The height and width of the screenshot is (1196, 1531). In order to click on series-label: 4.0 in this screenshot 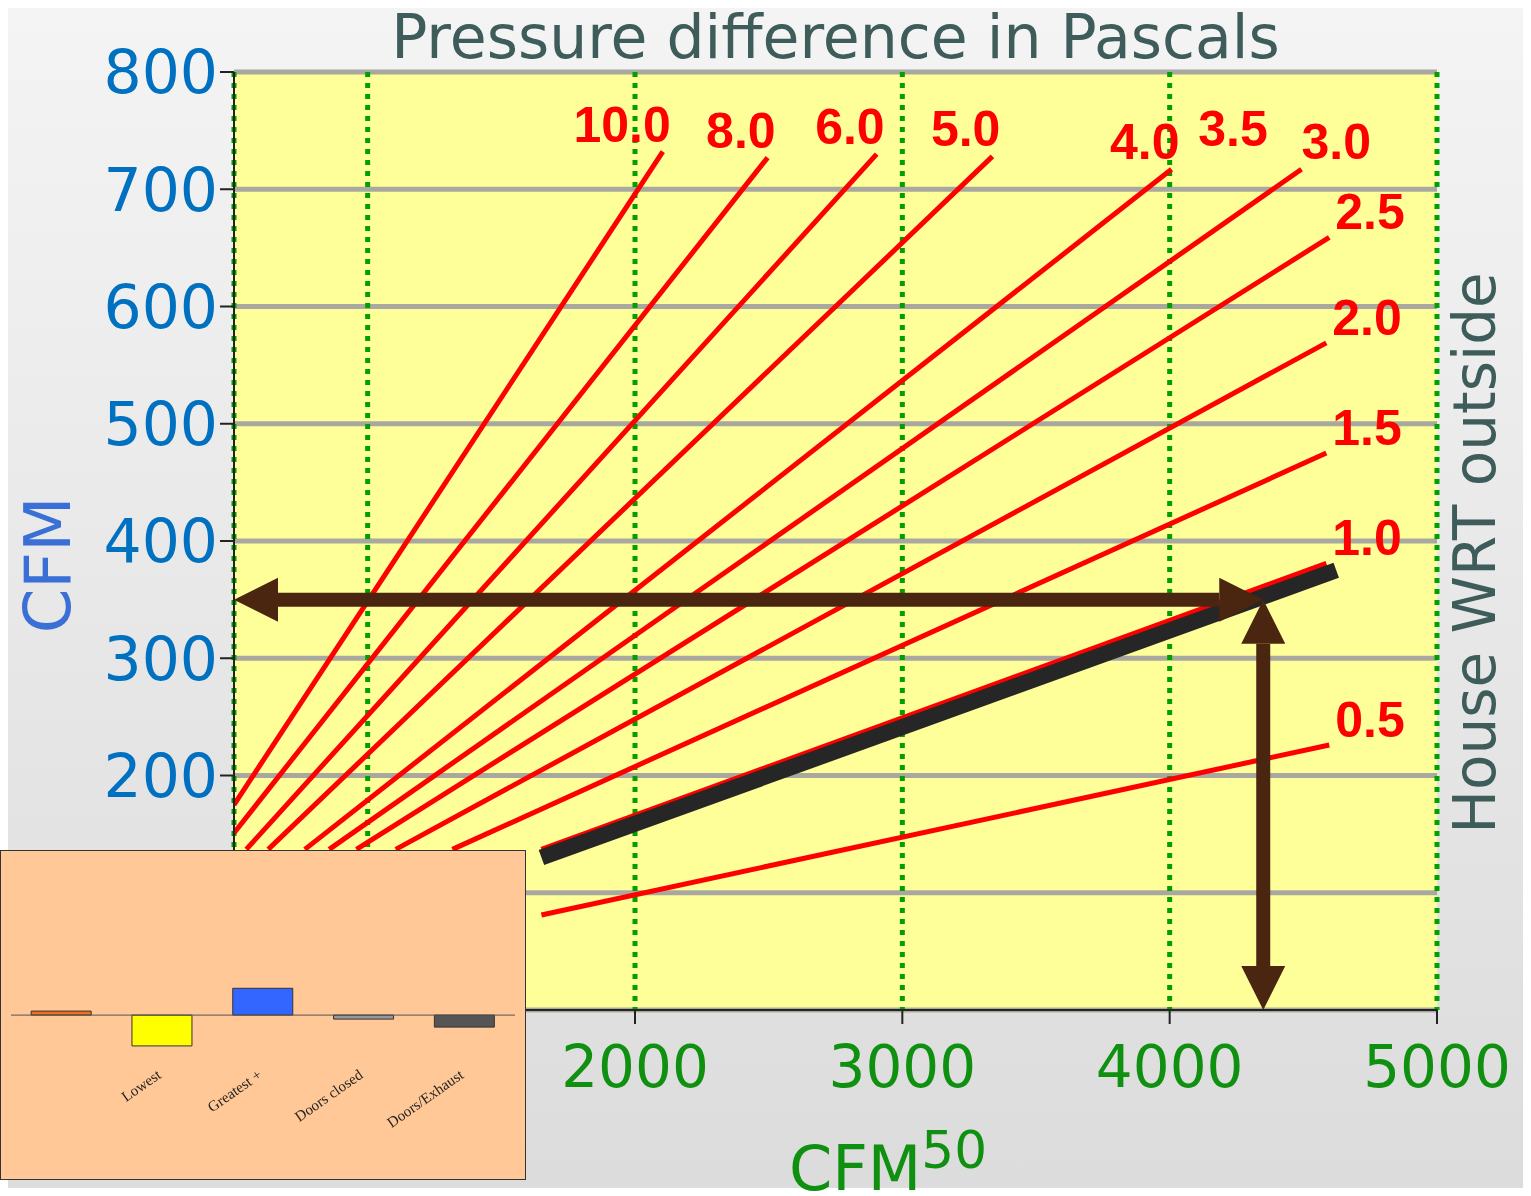, I will do `click(1145, 142)`.